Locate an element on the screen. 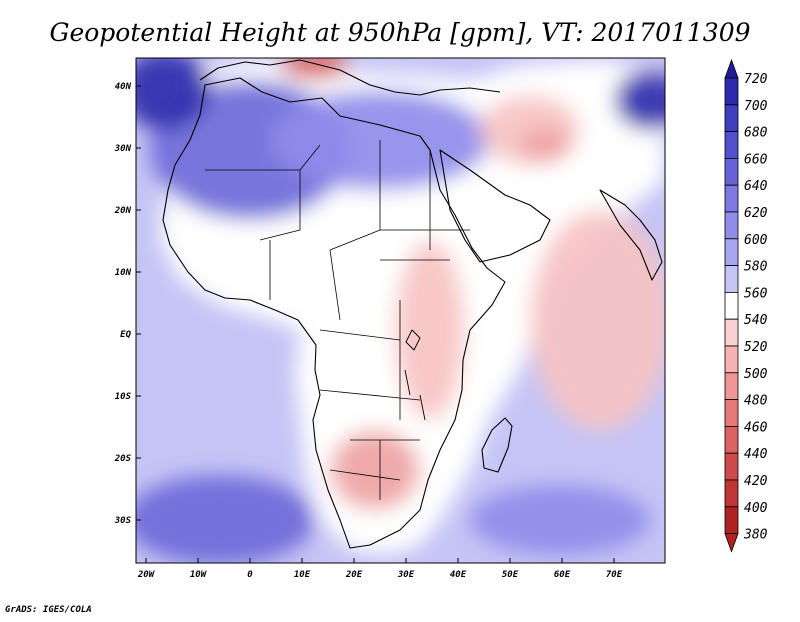 The height and width of the screenshot is (622, 800). y-tick-label: 10S is located at coordinates (123, 397).